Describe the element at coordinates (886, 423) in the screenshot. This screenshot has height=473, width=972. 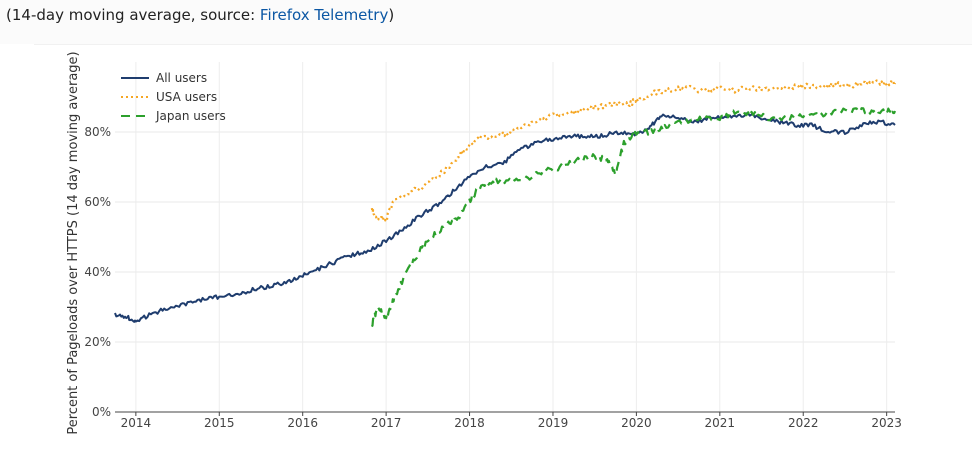
I see `x-tick-label: 2023` at that location.